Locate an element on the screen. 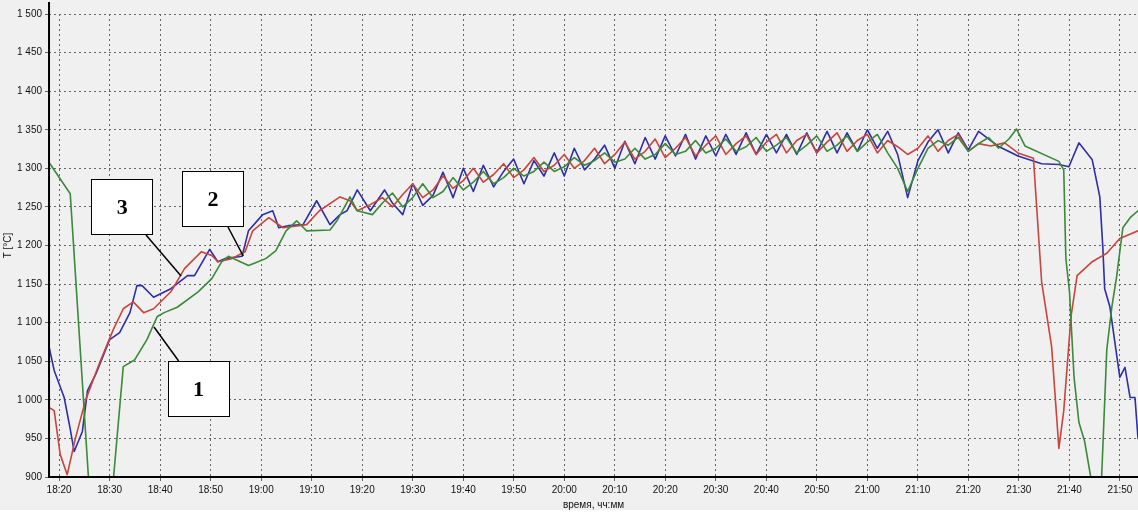 The width and height of the screenshot is (1138, 513). y-tick-label: 1 350 is located at coordinates (29, 129).